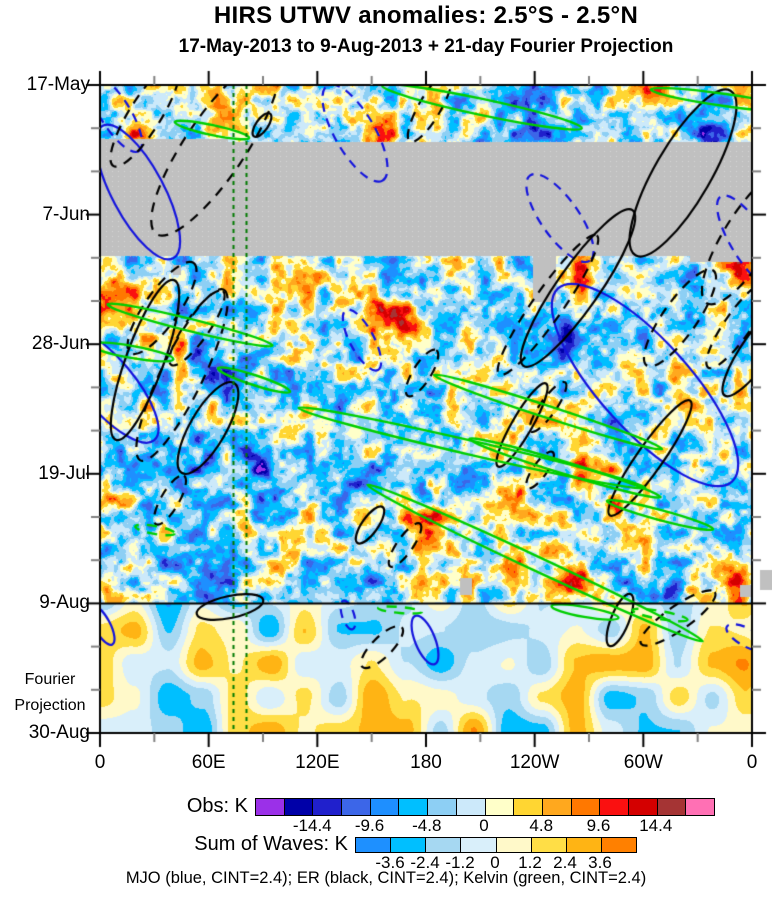 The height and width of the screenshot is (899, 772). What do you see at coordinates (217, 806) in the screenshot?
I see `obs-colorbar-title: Obs: K` at bounding box center [217, 806].